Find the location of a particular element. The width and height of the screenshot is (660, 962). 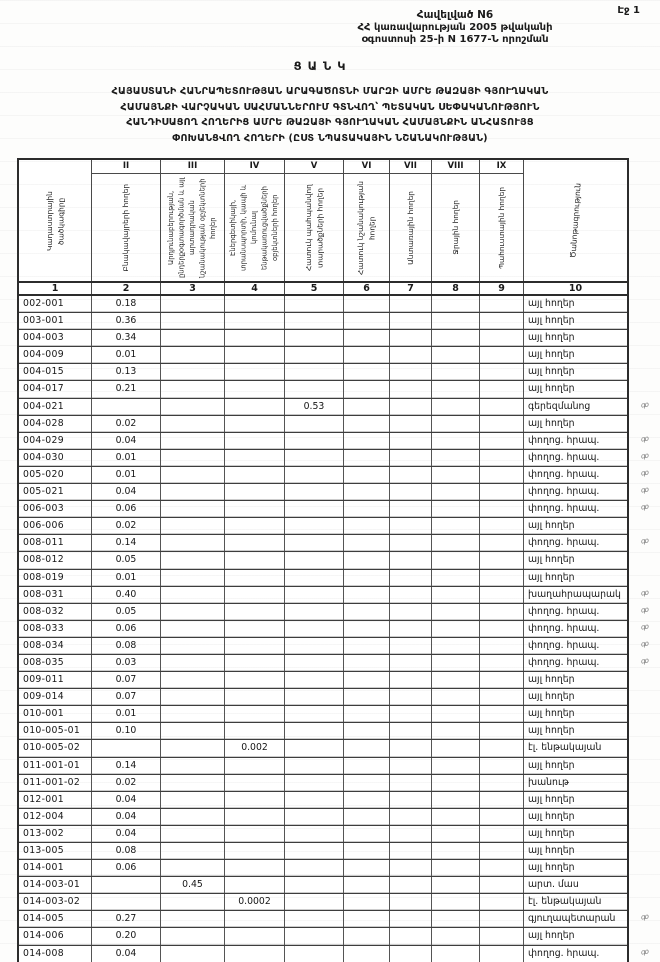

column-number: 1 is located at coordinates (55, 288).